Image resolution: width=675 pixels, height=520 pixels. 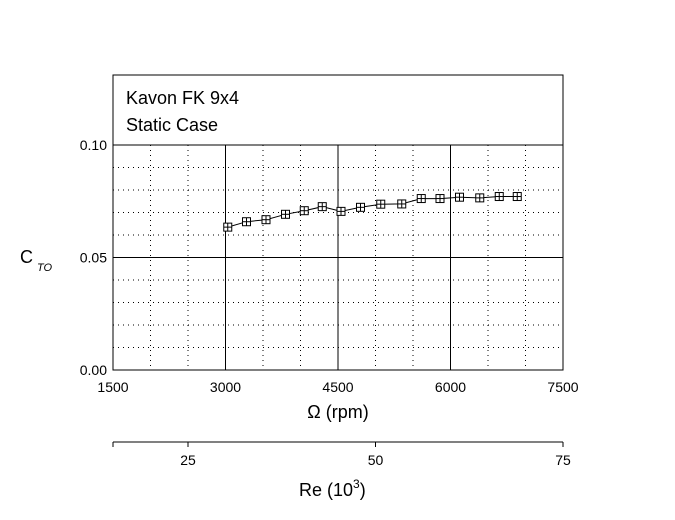 I want to click on x-tick-label: 1500, so click(x=112, y=387).